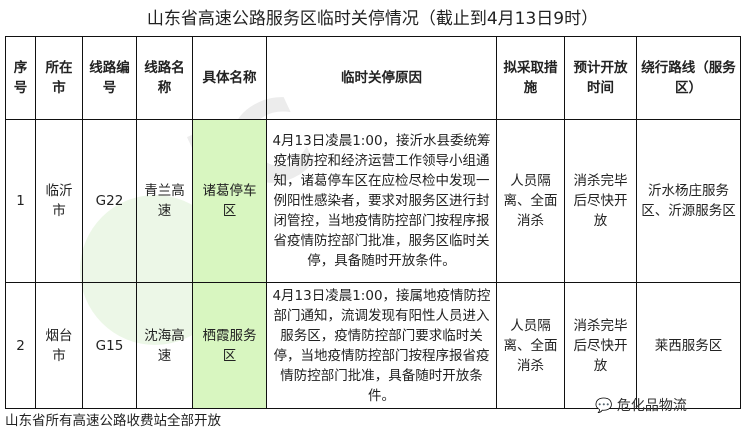 The image size is (745, 431). Describe the element at coordinates (59, 78) in the screenshot. I see `header-cell: 所在市` at that location.